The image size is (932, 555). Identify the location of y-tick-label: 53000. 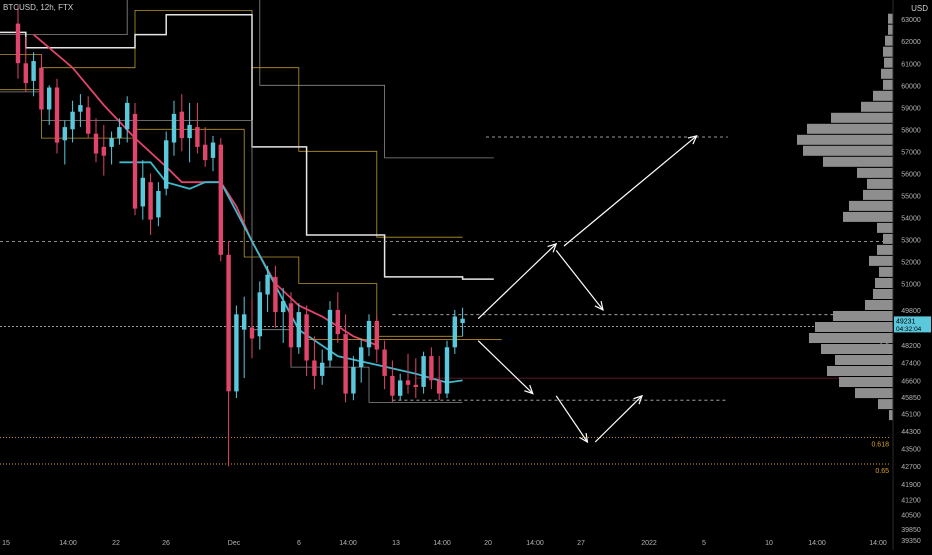
(911, 240).